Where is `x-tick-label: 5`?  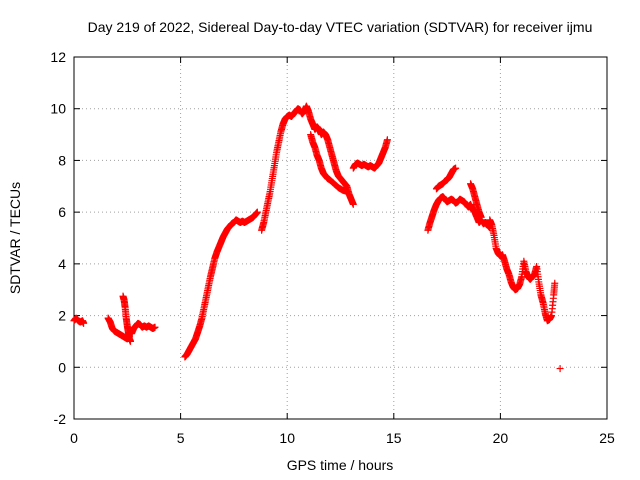 x-tick-label: 5 is located at coordinates (181, 438).